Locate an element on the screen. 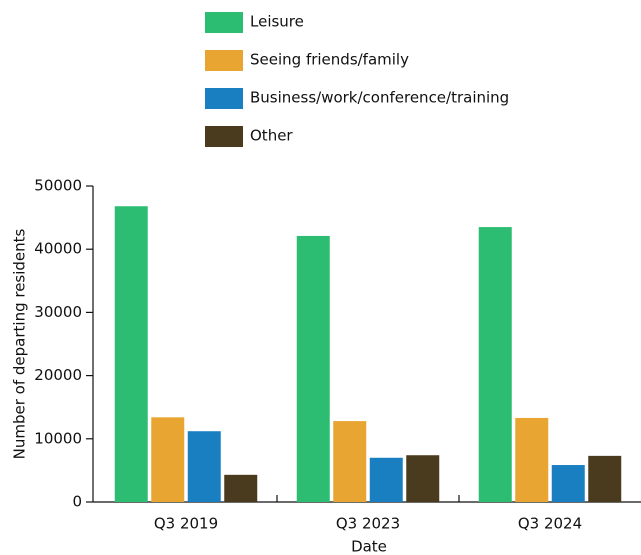  y-tick-label: 0 is located at coordinates (77, 502).